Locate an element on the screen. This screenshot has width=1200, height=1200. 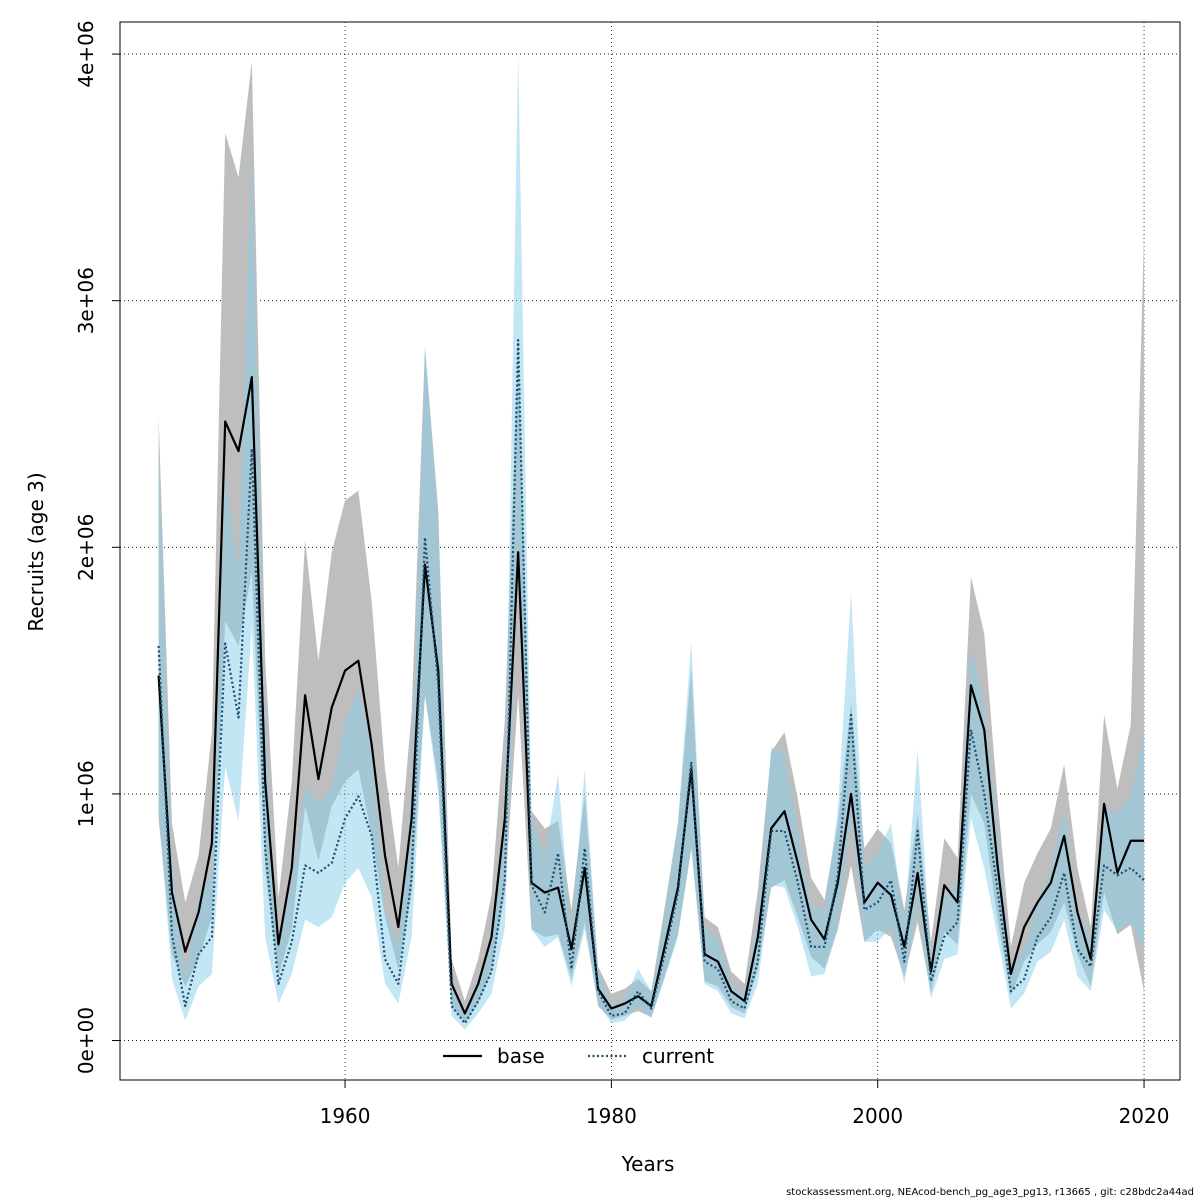
y-axis-title: Recruits (age 3) is located at coordinates (36, 551).